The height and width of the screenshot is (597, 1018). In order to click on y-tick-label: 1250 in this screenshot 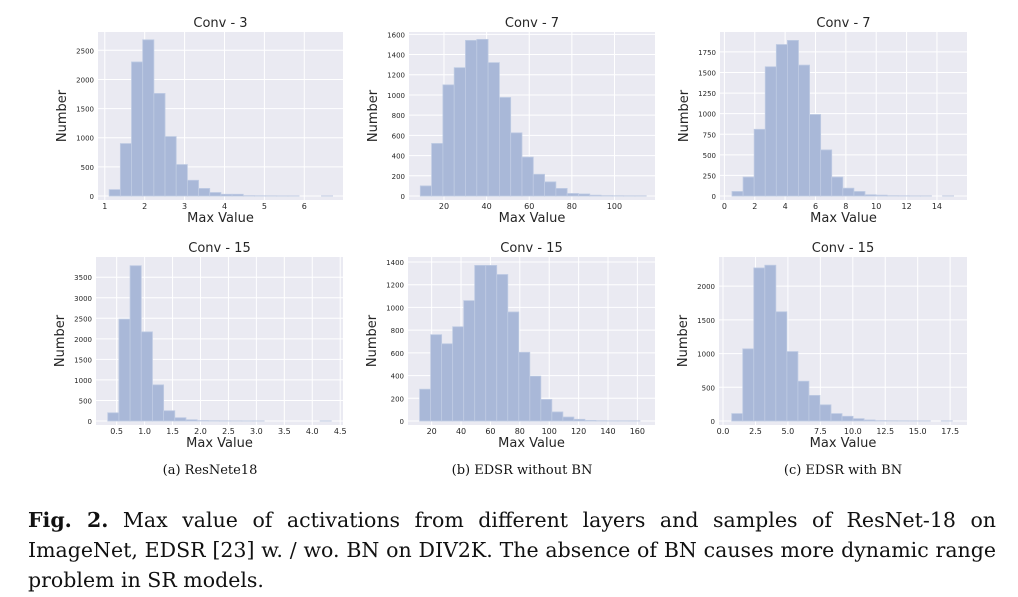, I will do `click(707, 94)`.